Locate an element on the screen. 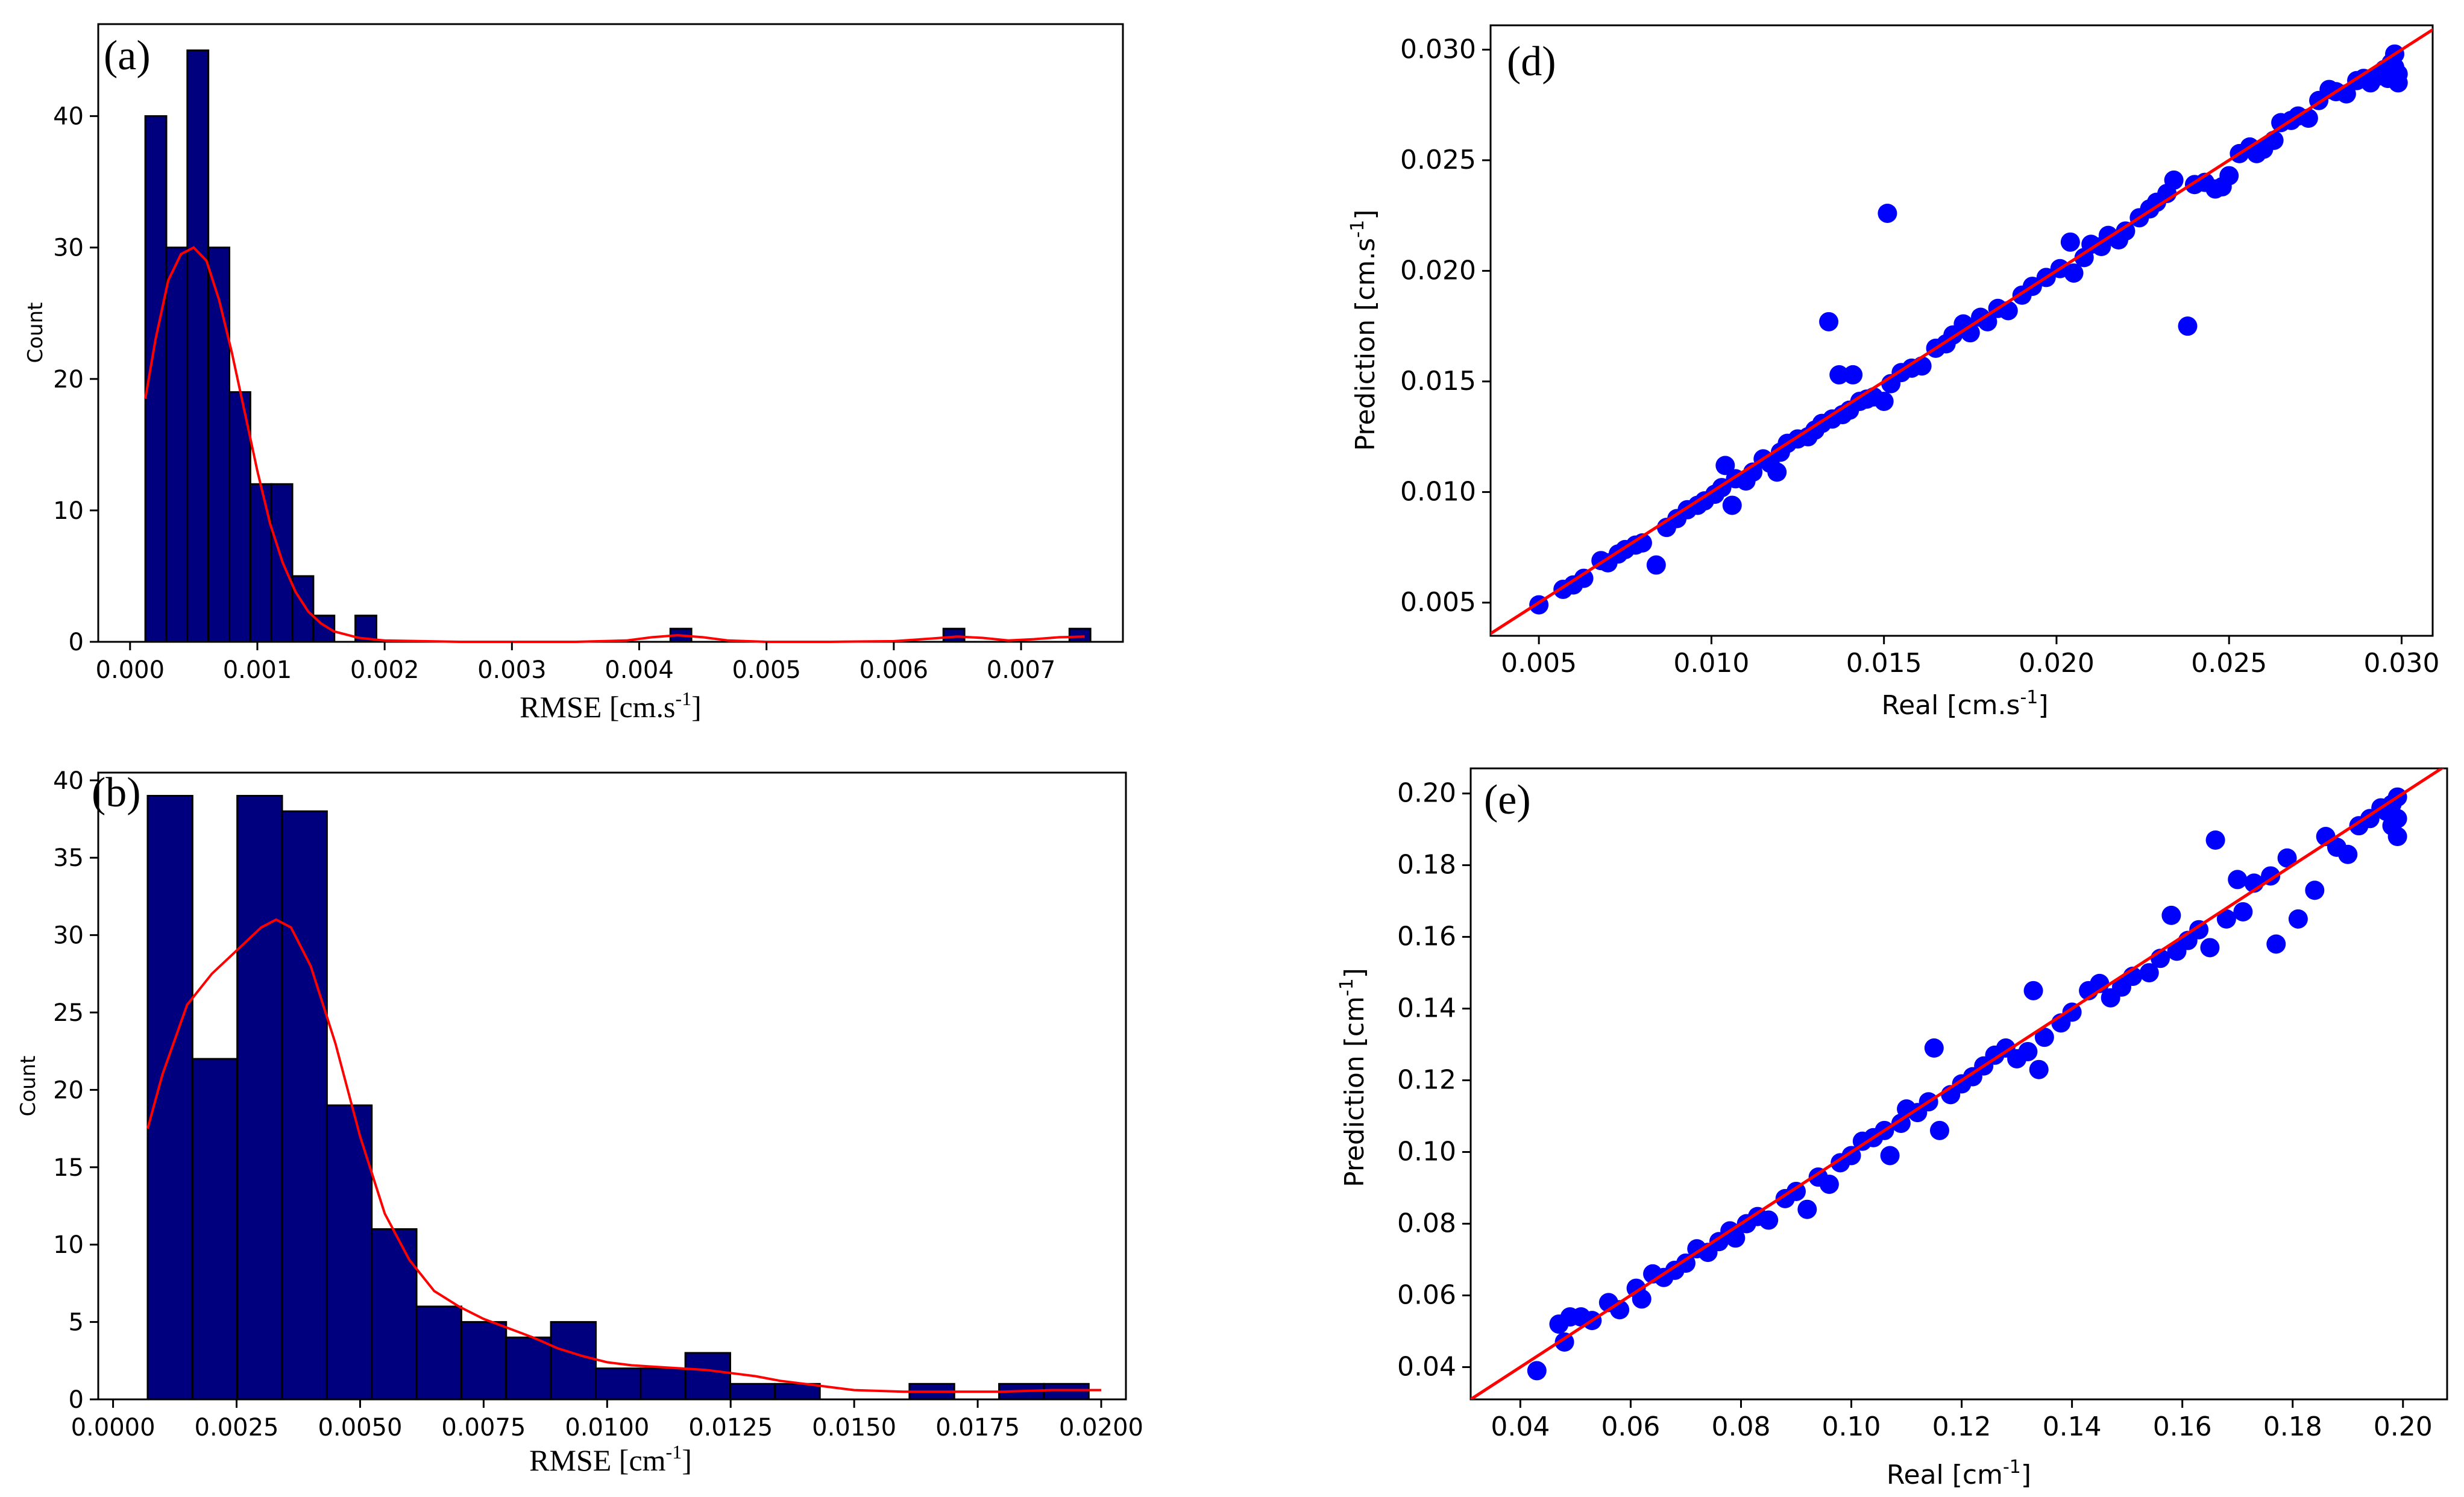 Image resolution: width=2464 pixels, height=1497 pixels. panel-e-xtick-label: 0.06 is located at coordinates (1630, 1426).